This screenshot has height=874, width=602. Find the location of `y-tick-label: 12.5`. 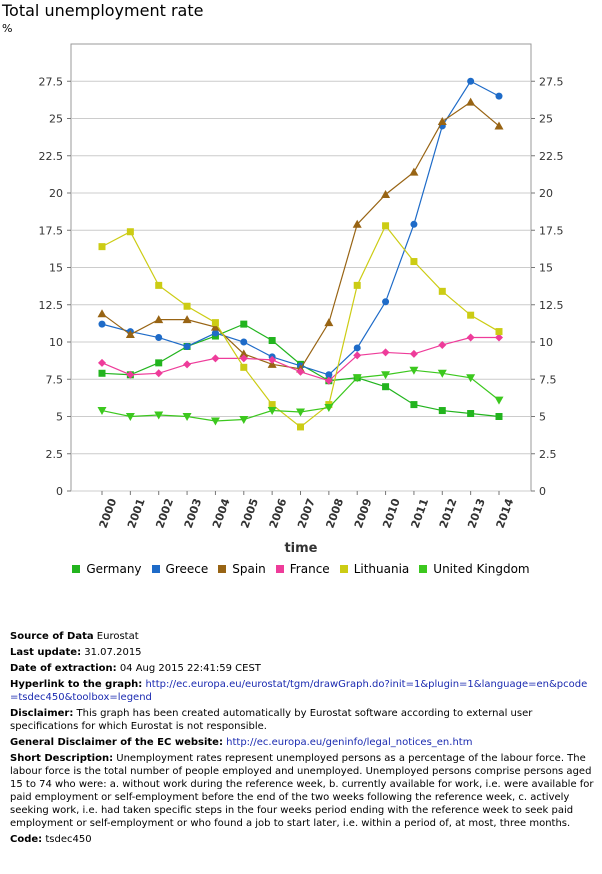

y-tick-label: 12.5 is located at coordinates (551, 305).